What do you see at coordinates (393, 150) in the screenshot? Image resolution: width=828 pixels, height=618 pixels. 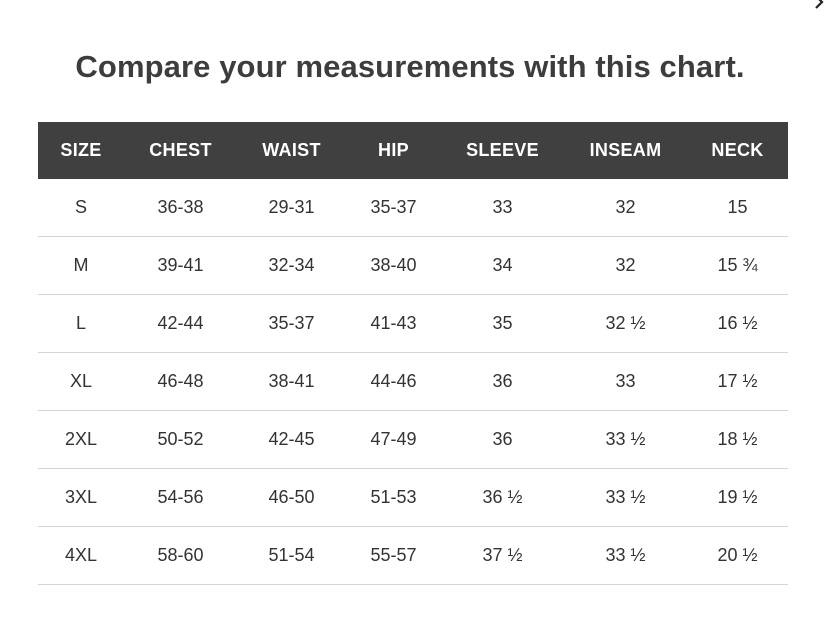 I see `header-hip: HIP` at bounding box center [393, 150].